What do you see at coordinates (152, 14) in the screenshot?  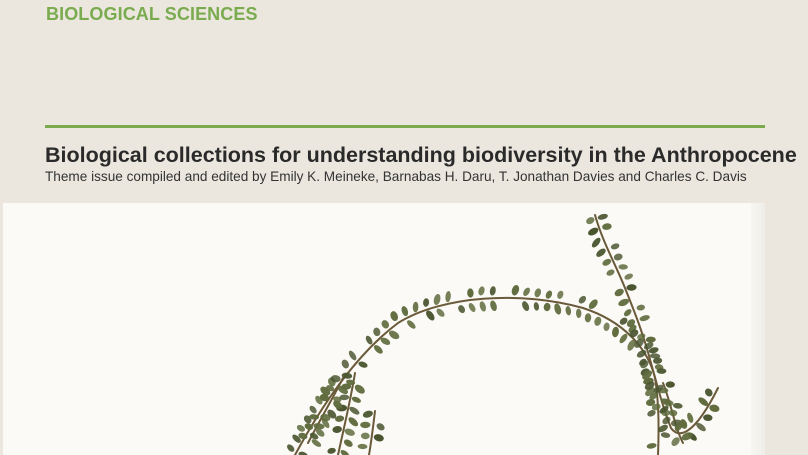 I see `section-label: BIOLOGICAL SCIENCES` at bounding box center [152, 14].